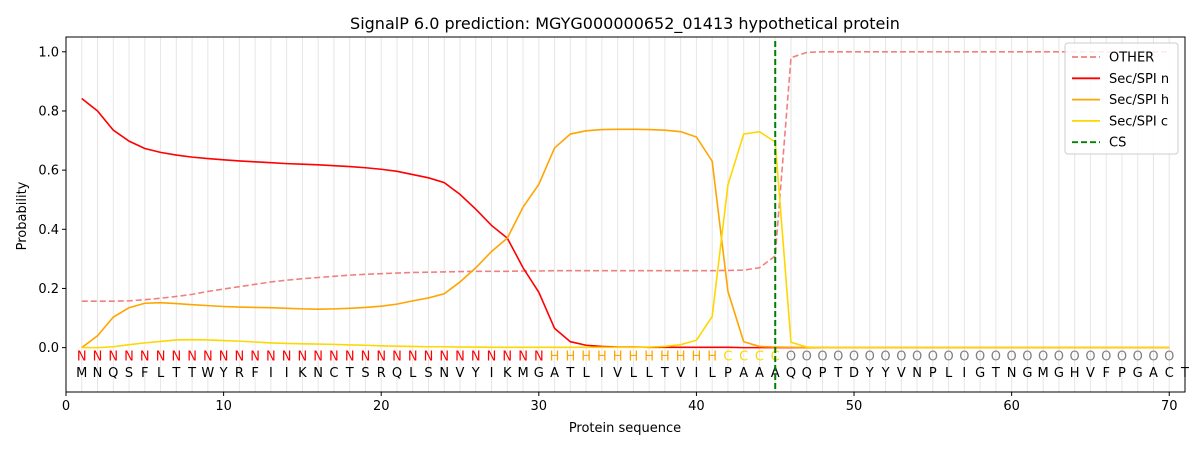  I want to click on y-tick-label: 0.6, so click(48, 171).